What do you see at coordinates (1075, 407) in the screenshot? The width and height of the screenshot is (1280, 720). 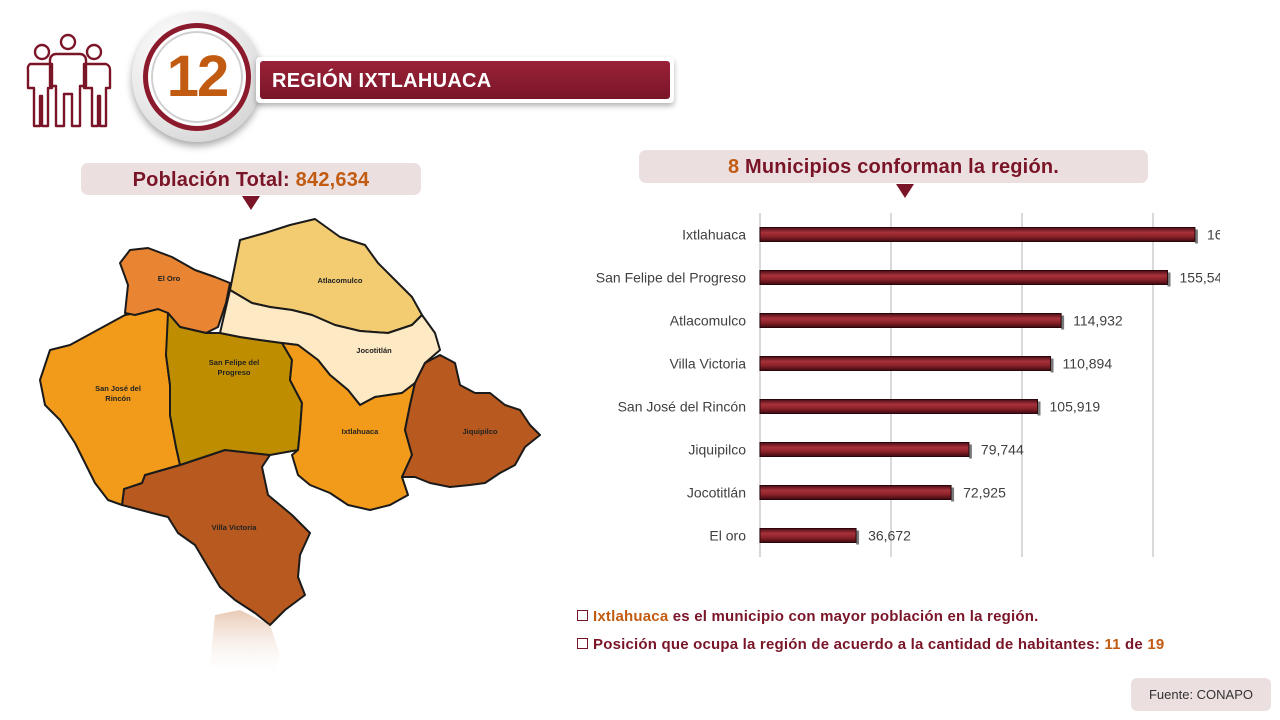 I see `value-label: 105,919` at bounding box center [1075, 407].